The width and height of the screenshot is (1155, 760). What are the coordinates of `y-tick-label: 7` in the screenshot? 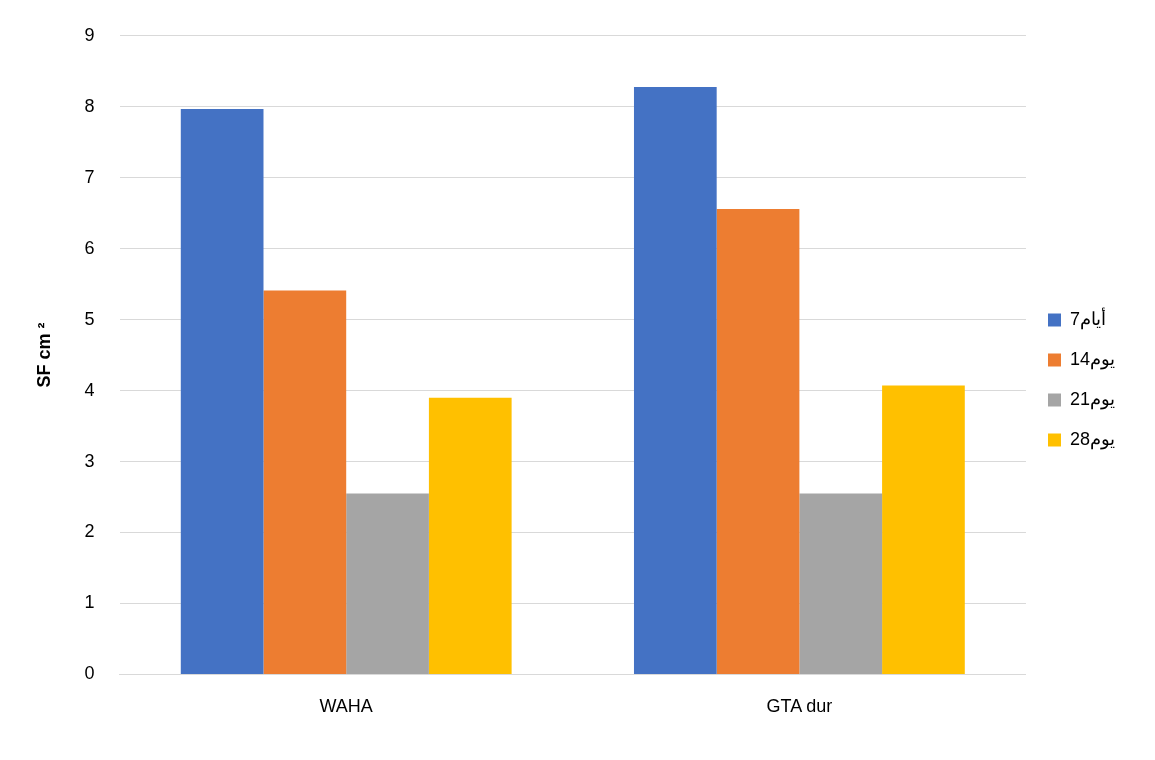 It's located at (89, 176).